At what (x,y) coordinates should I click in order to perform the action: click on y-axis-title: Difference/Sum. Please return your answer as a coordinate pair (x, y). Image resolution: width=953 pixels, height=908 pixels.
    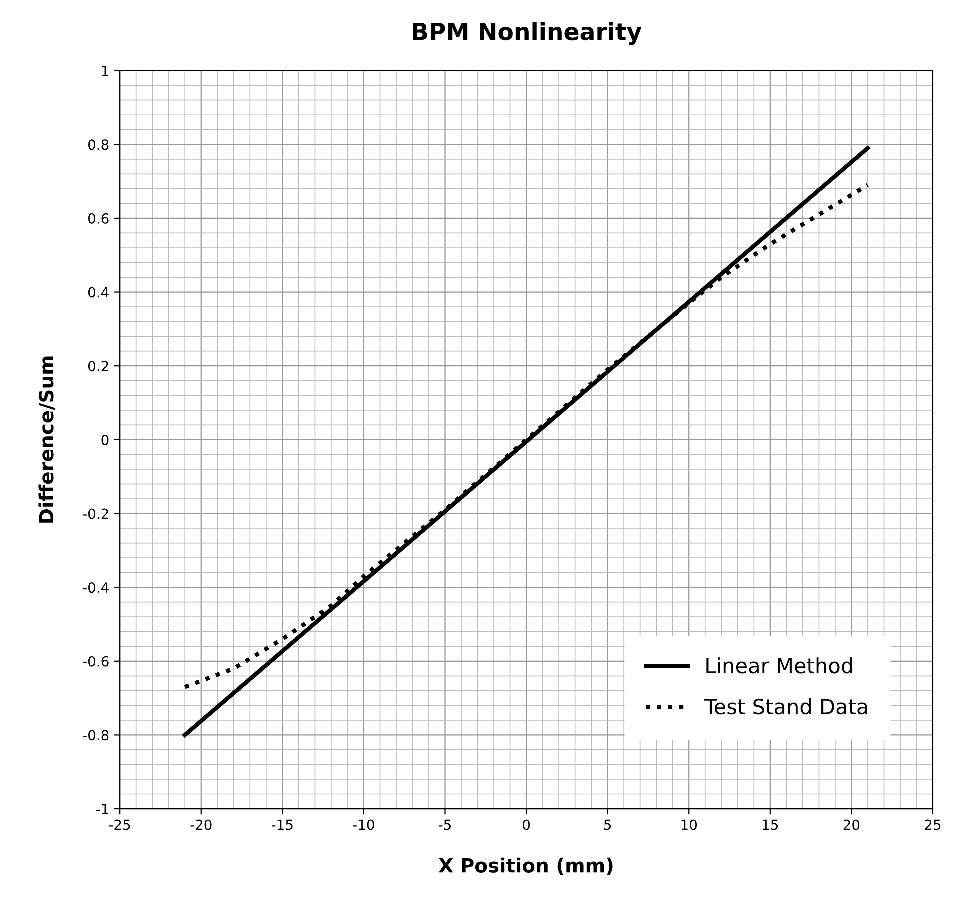
    Looking at the image, I should click on (47, 439).